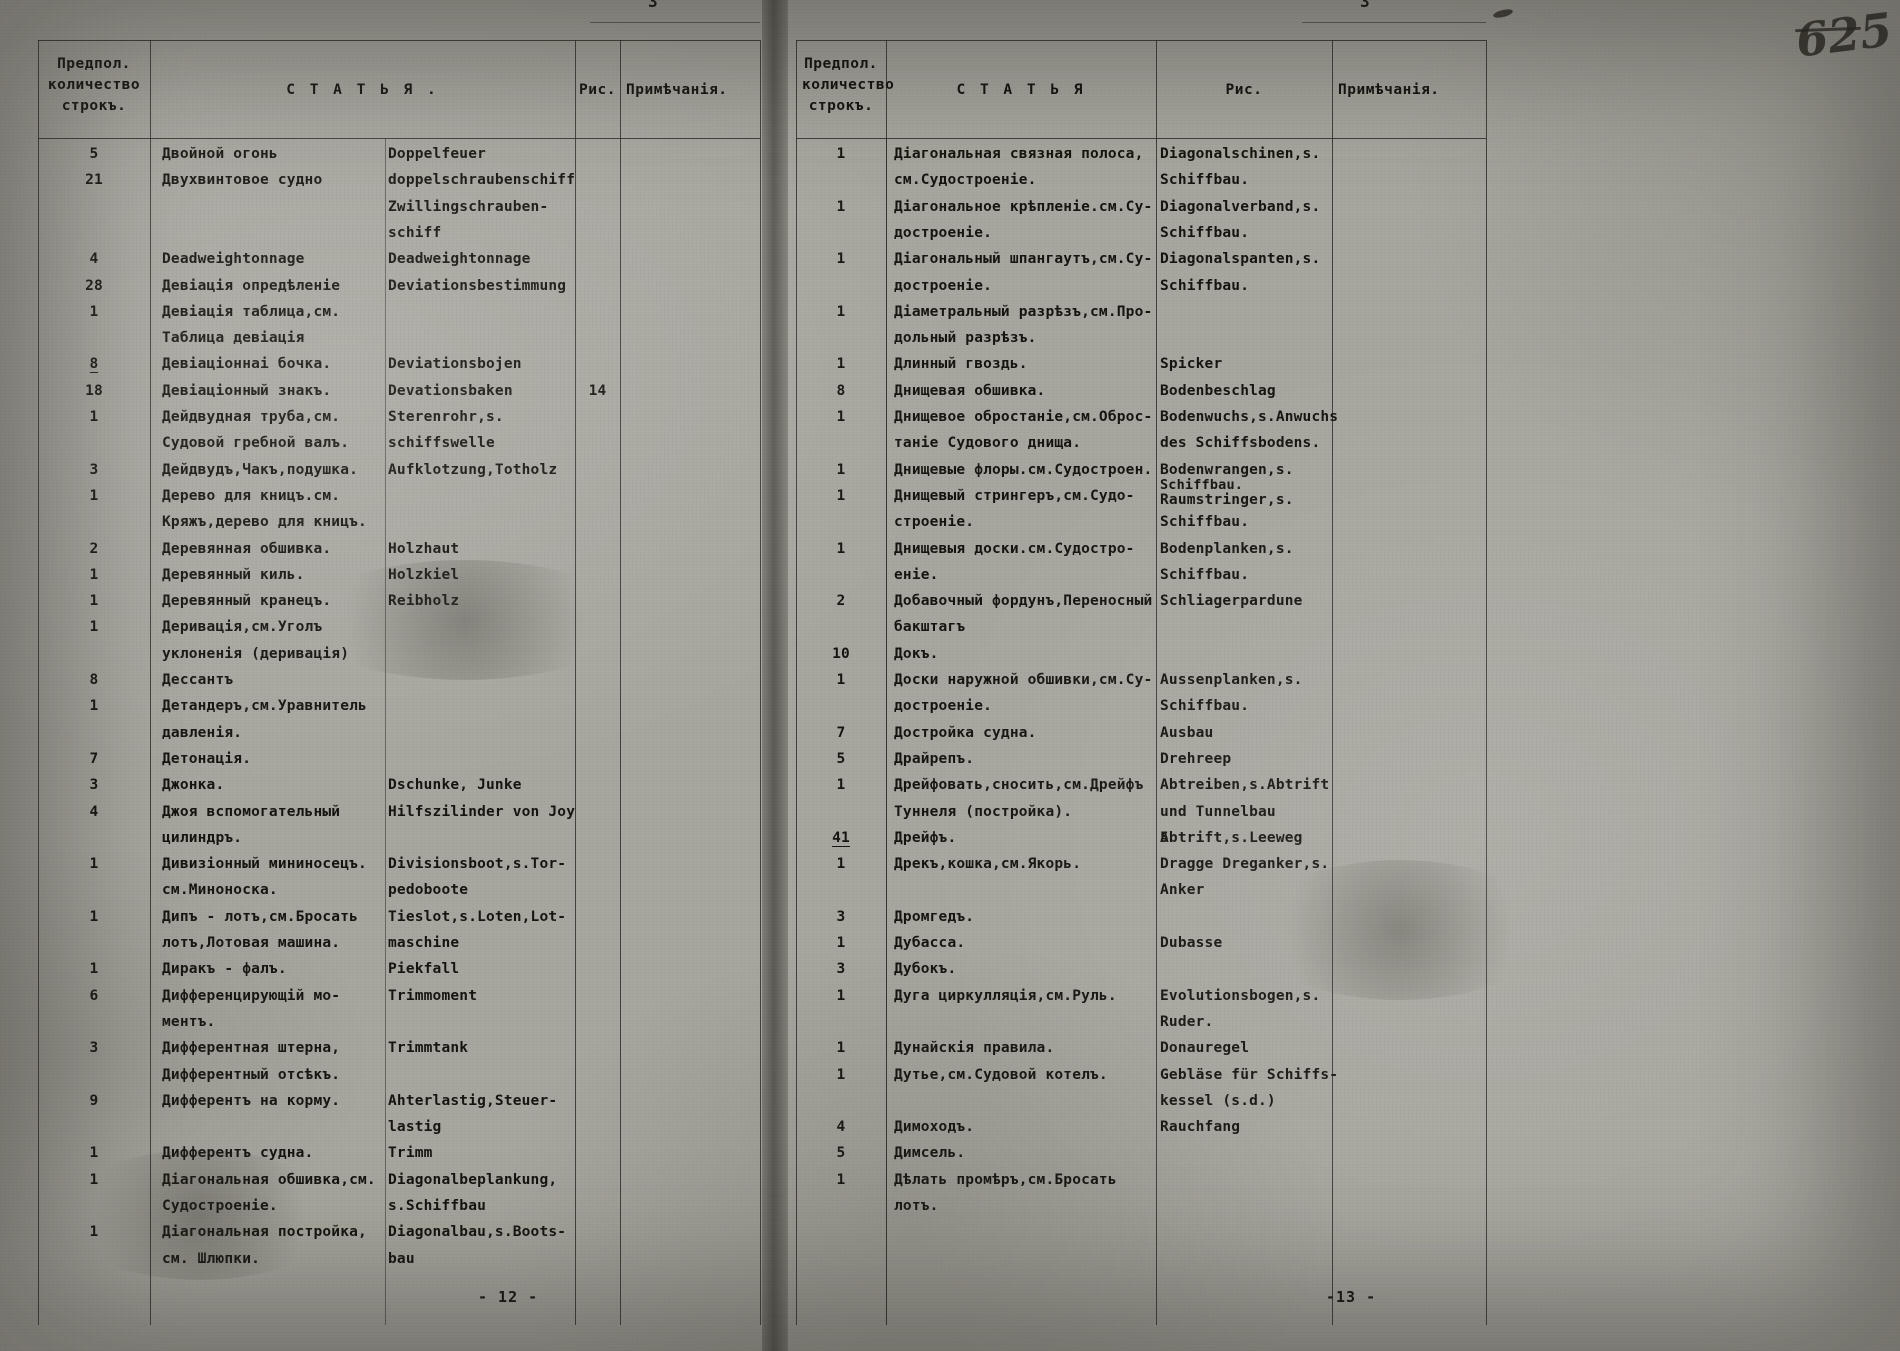 The width and height of the screenshot is (1900, 1351). Describe the element at coordinates (424, 601) in the screenshot. I see `row-german: Reibholz` at that location.